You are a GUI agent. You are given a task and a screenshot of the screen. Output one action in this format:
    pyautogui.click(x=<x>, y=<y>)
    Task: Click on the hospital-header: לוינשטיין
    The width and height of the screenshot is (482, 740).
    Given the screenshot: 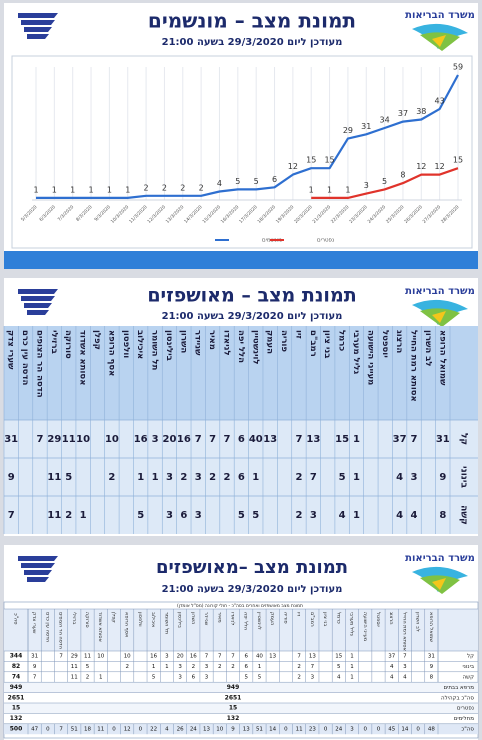 What is the action you would take?
    pyautogui.click(x=259, y=621)
    